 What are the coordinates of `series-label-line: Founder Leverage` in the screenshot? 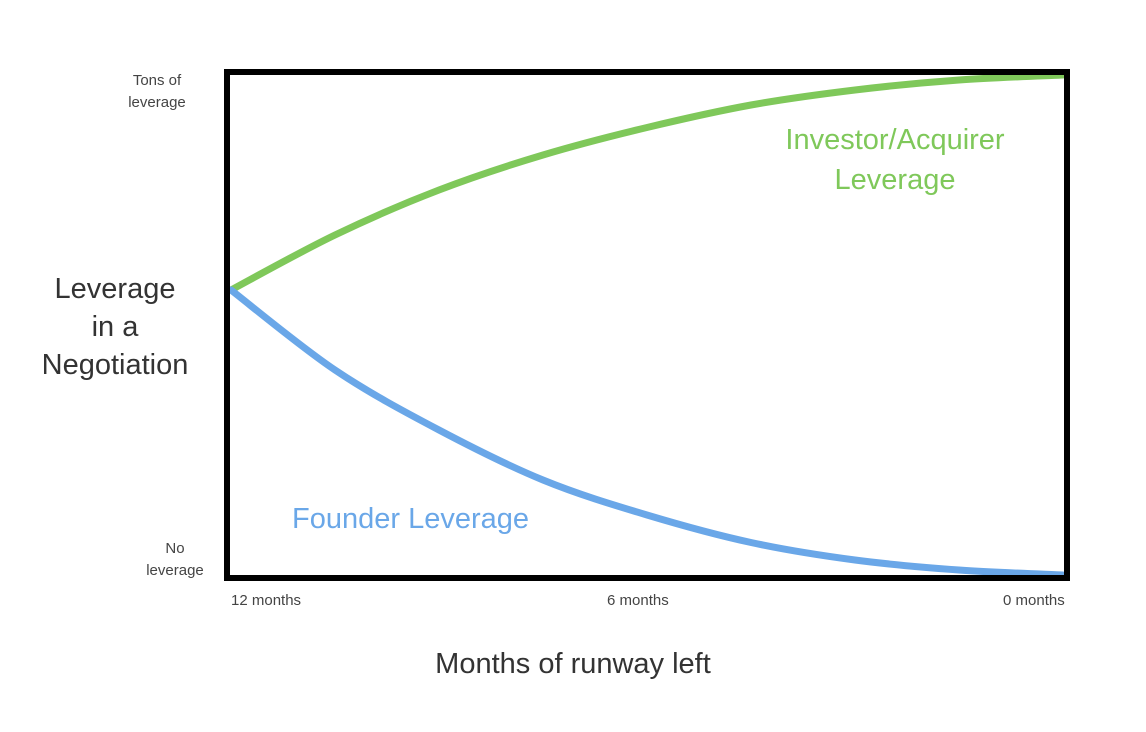 It's located at (410, 519).